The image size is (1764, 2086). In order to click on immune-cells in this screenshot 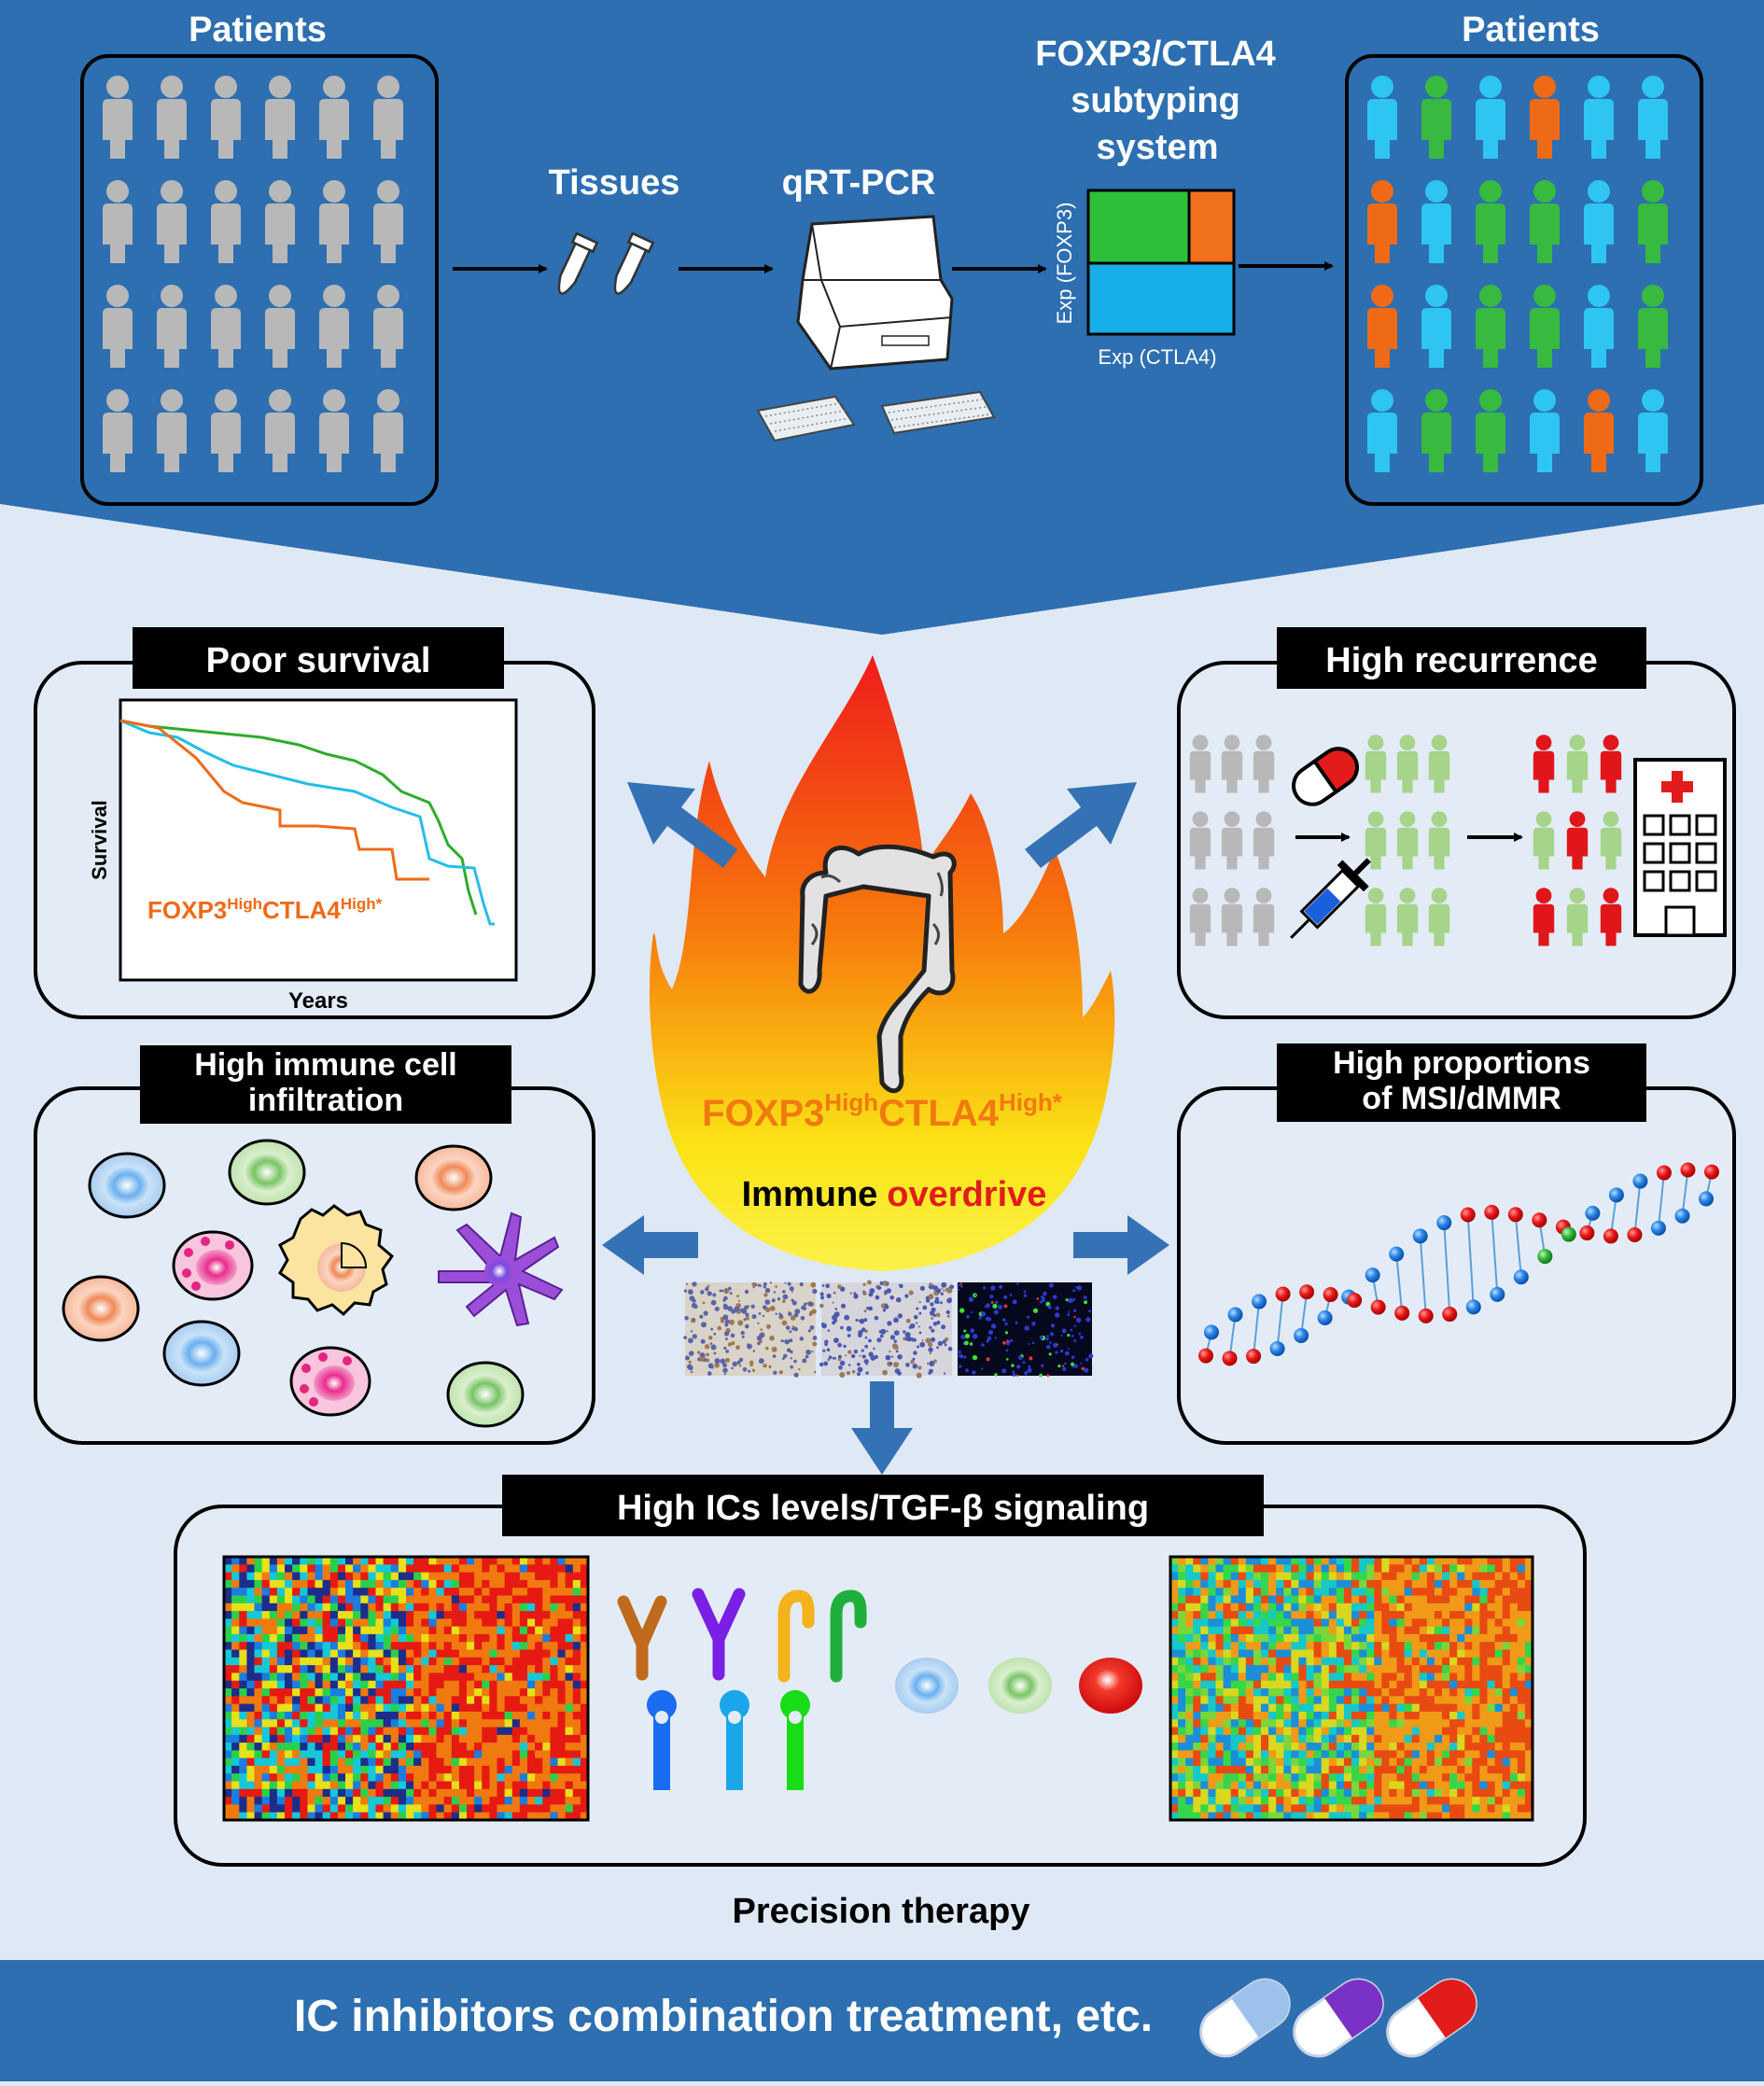, I will do `click(293, 1283)`.